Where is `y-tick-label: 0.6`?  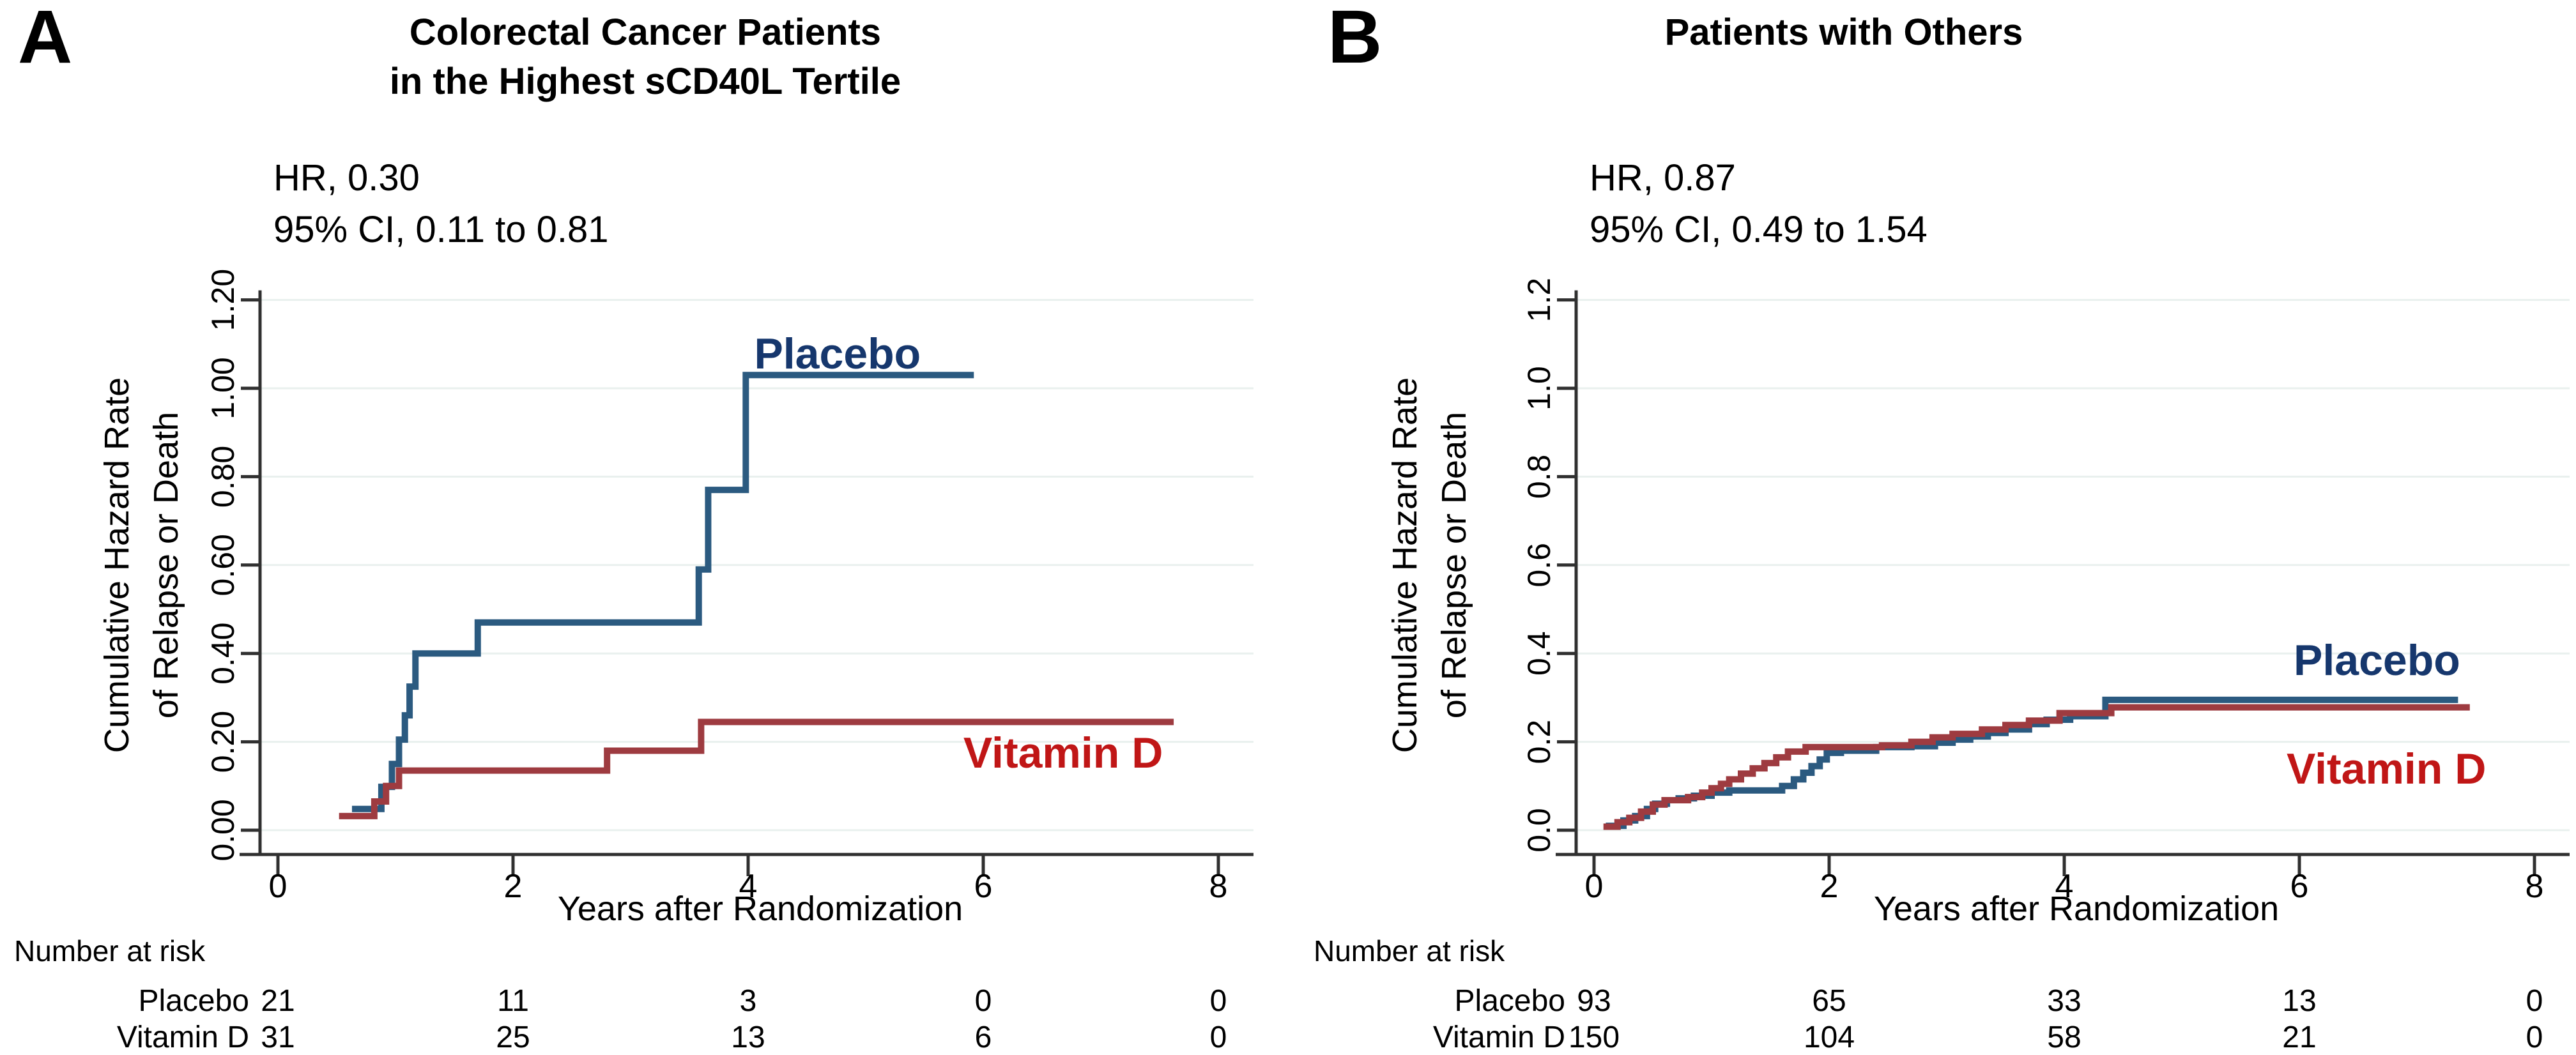 y-tick-label: 0.6 is located at coordinates (1539, 565).